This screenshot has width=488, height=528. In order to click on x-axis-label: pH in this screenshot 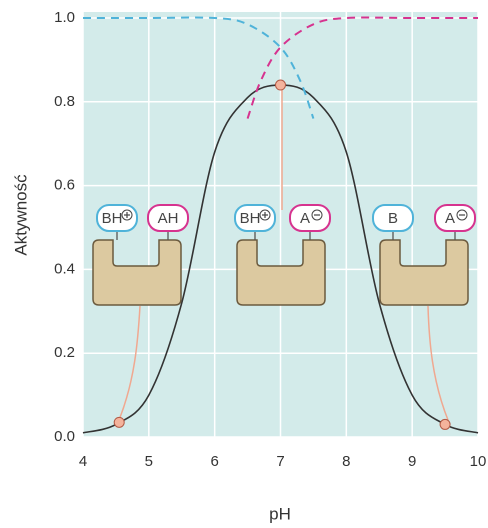, I will do `click(280, 513)`.